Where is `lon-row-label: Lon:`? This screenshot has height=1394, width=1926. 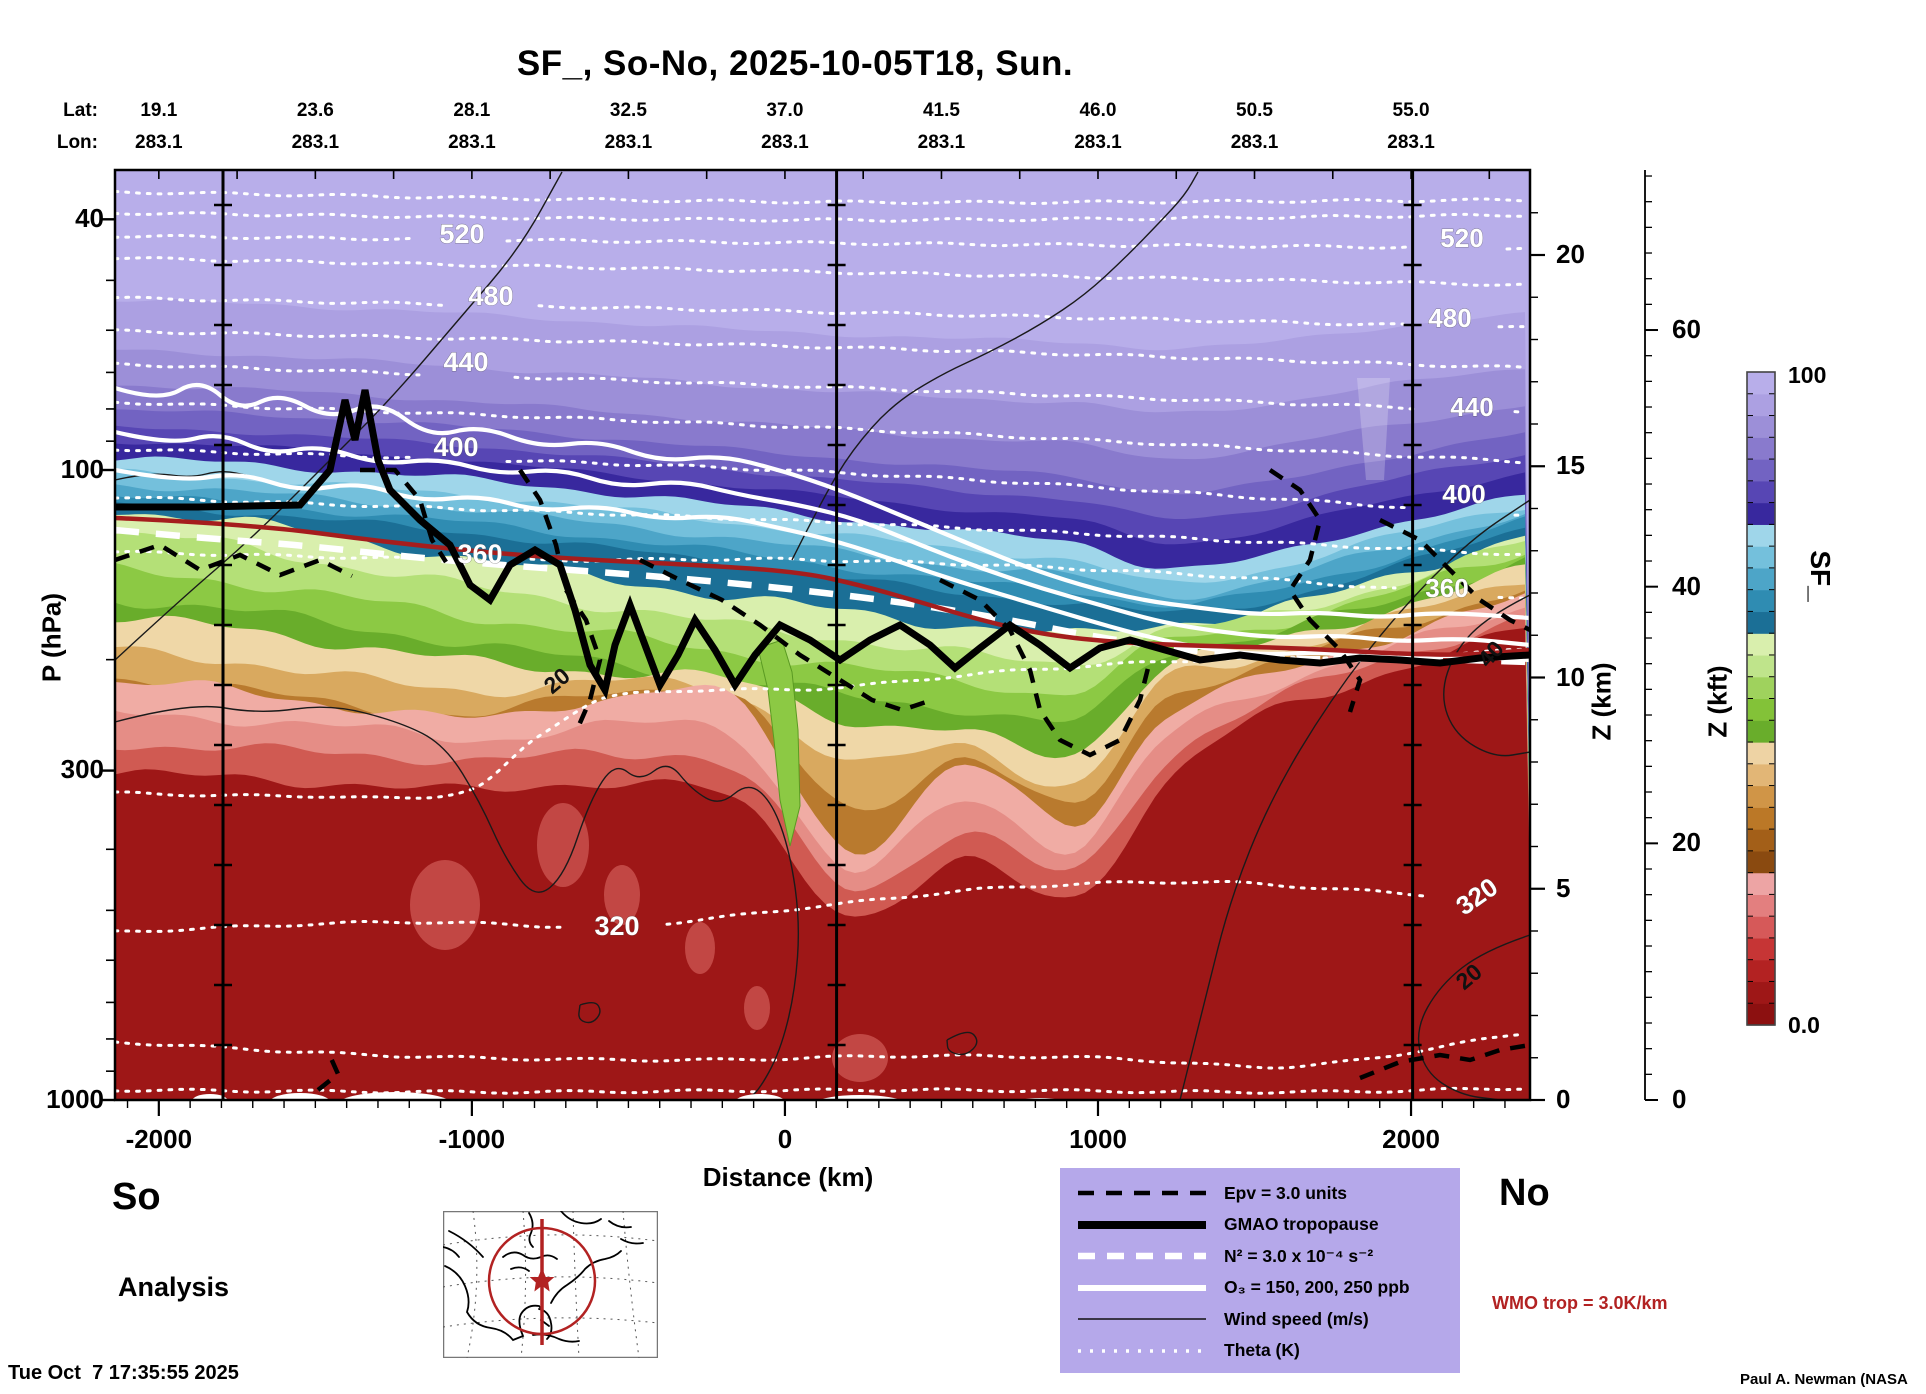 lon-row-label: Lon: is located at coordinates (77, 142).